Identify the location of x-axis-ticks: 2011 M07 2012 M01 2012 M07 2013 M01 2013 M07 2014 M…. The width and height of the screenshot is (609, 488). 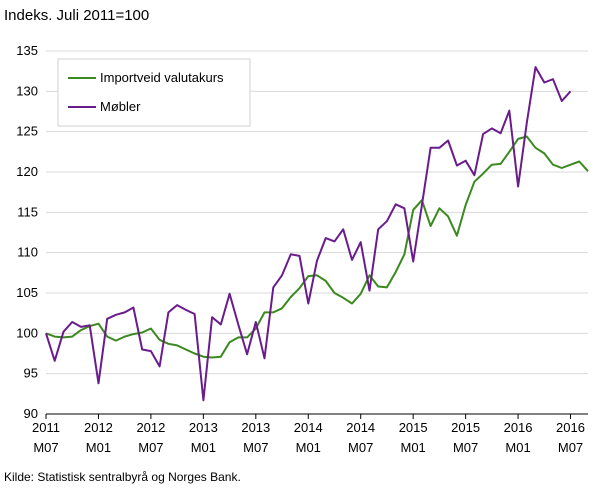
(308, 434).